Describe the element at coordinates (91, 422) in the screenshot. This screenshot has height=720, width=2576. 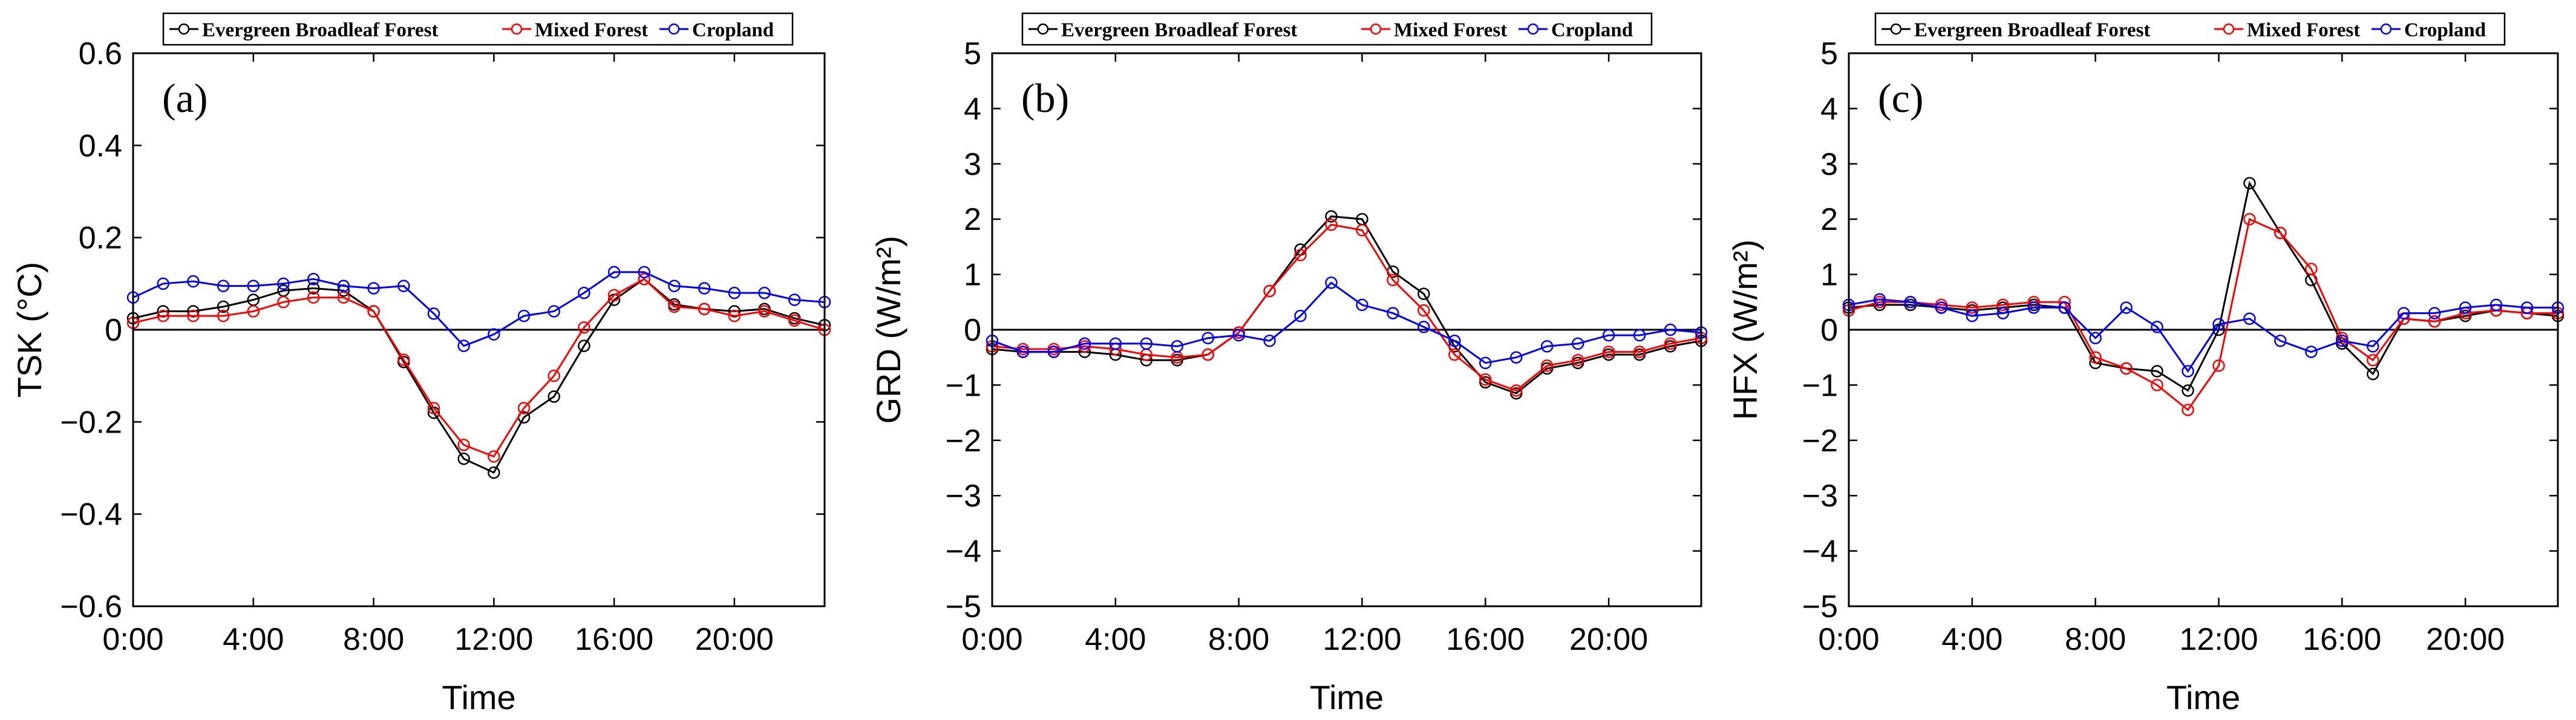
I see `y-tick-label: −0.2` at that location.